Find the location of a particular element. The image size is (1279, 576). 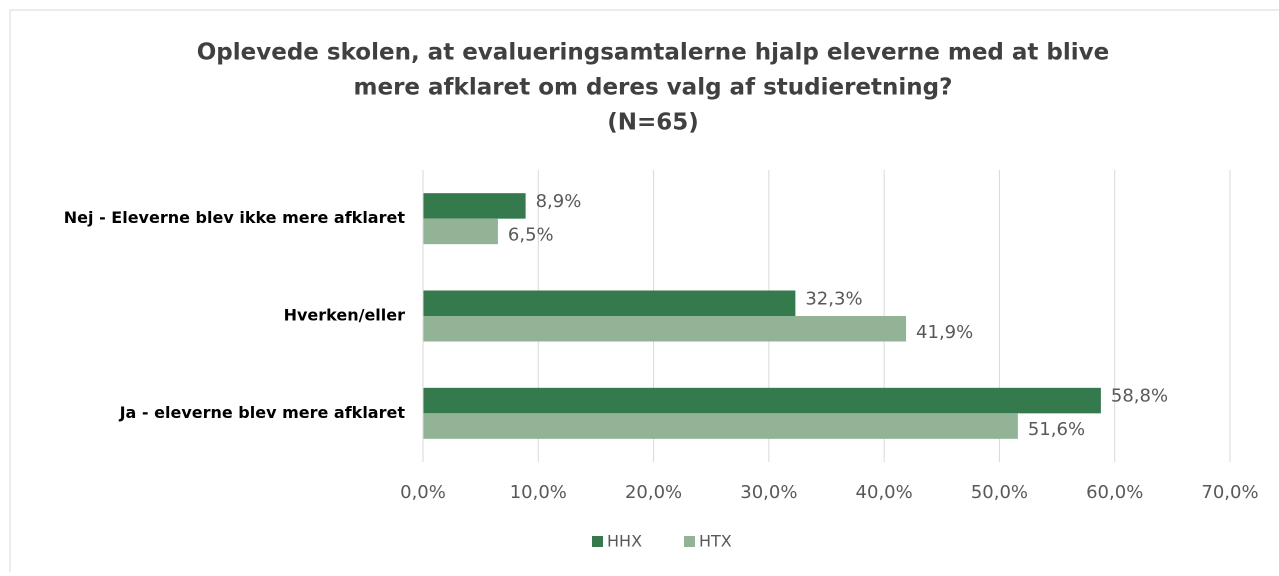

y-tick-label: Hverken/eller is located at coordinates (345, 315).